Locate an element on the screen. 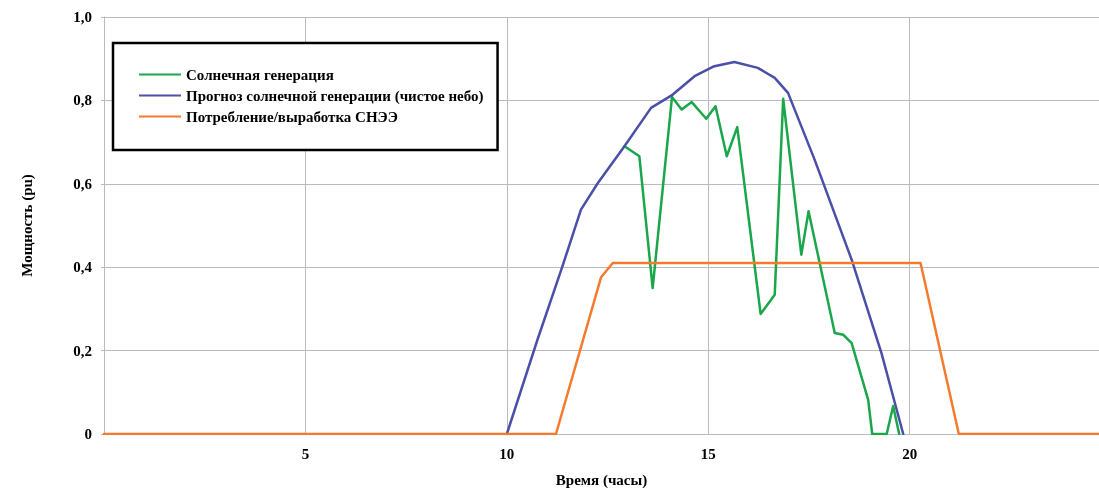 This screenshot has height=492, width=1099. x-tick-label: 5 is located at coordinates (305, 453).